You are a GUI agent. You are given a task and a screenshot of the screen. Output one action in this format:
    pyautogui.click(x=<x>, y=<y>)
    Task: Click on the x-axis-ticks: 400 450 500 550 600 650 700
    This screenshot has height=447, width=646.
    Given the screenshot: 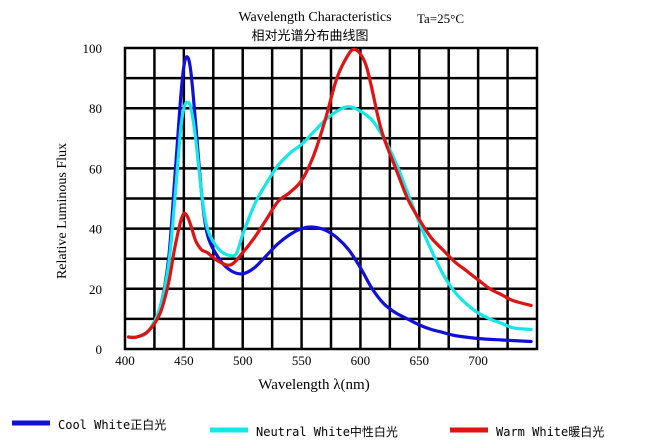 What is the action you would take?
    pyautogui.click(x=301, y=360)
    